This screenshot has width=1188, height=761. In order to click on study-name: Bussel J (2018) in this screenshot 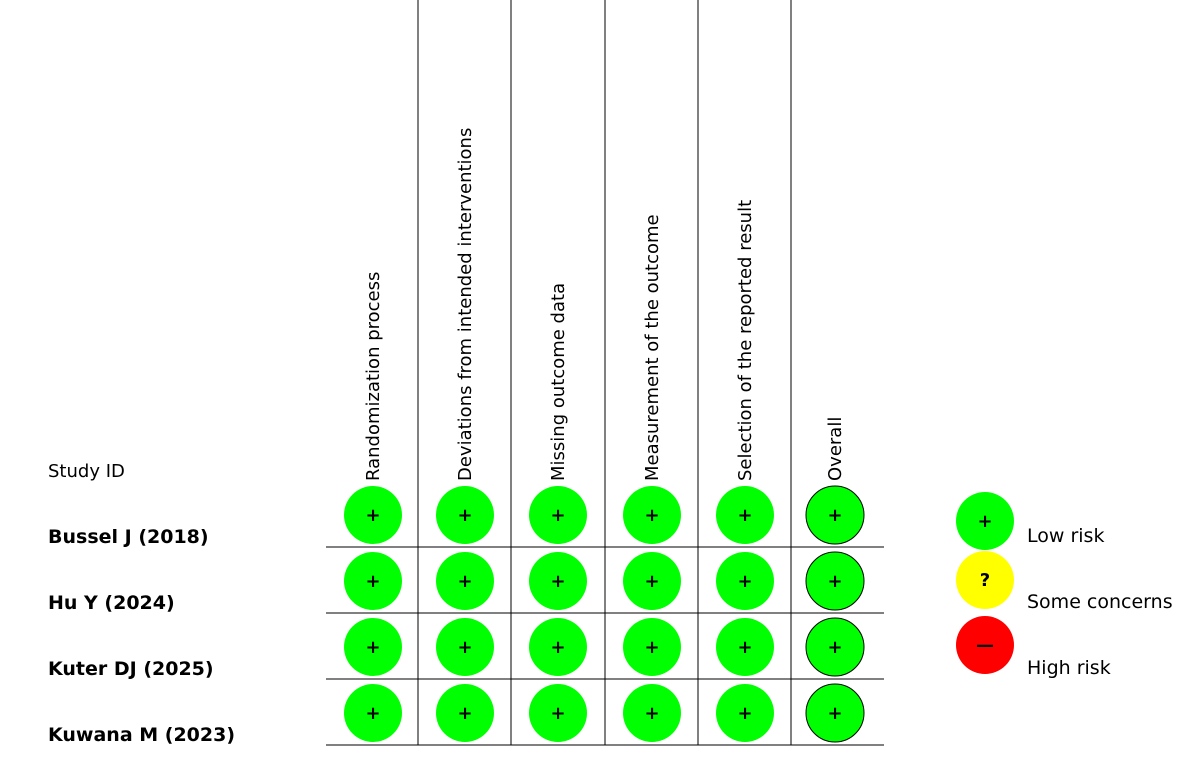, I will do `click(128, 537)`.